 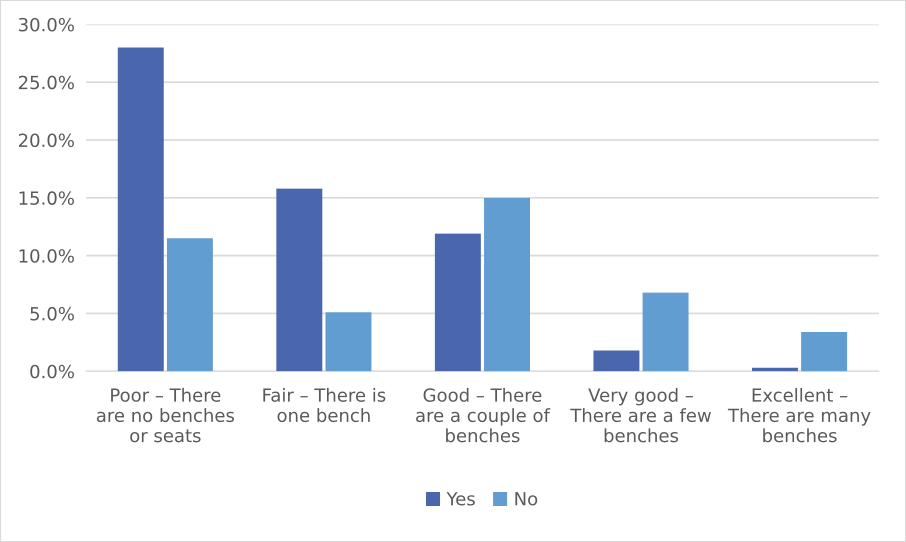 I want to click on y-tick-label: 15.0%, so click(x=47, y=198).